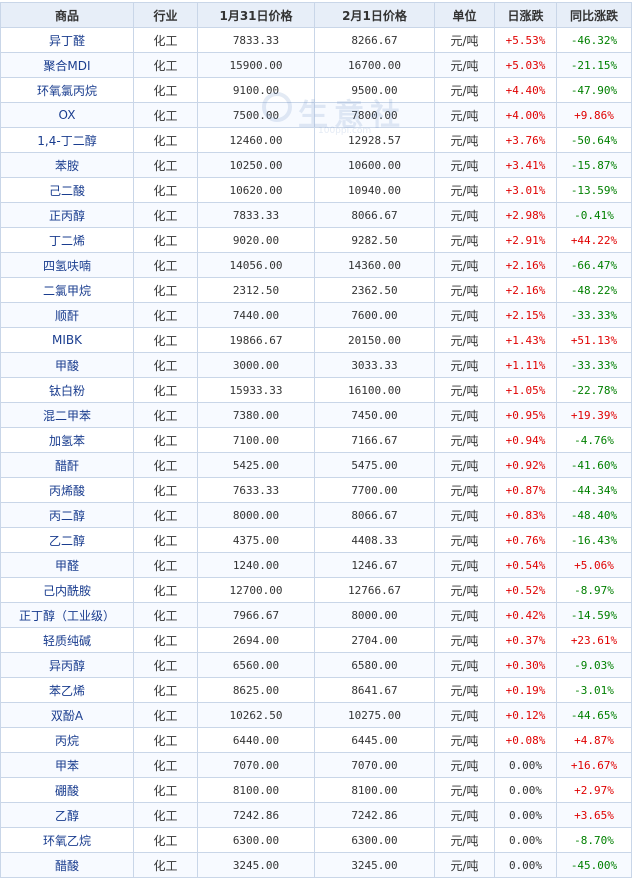  I want to click on price-jan31-cell: 19866.67, so click(256, 340).